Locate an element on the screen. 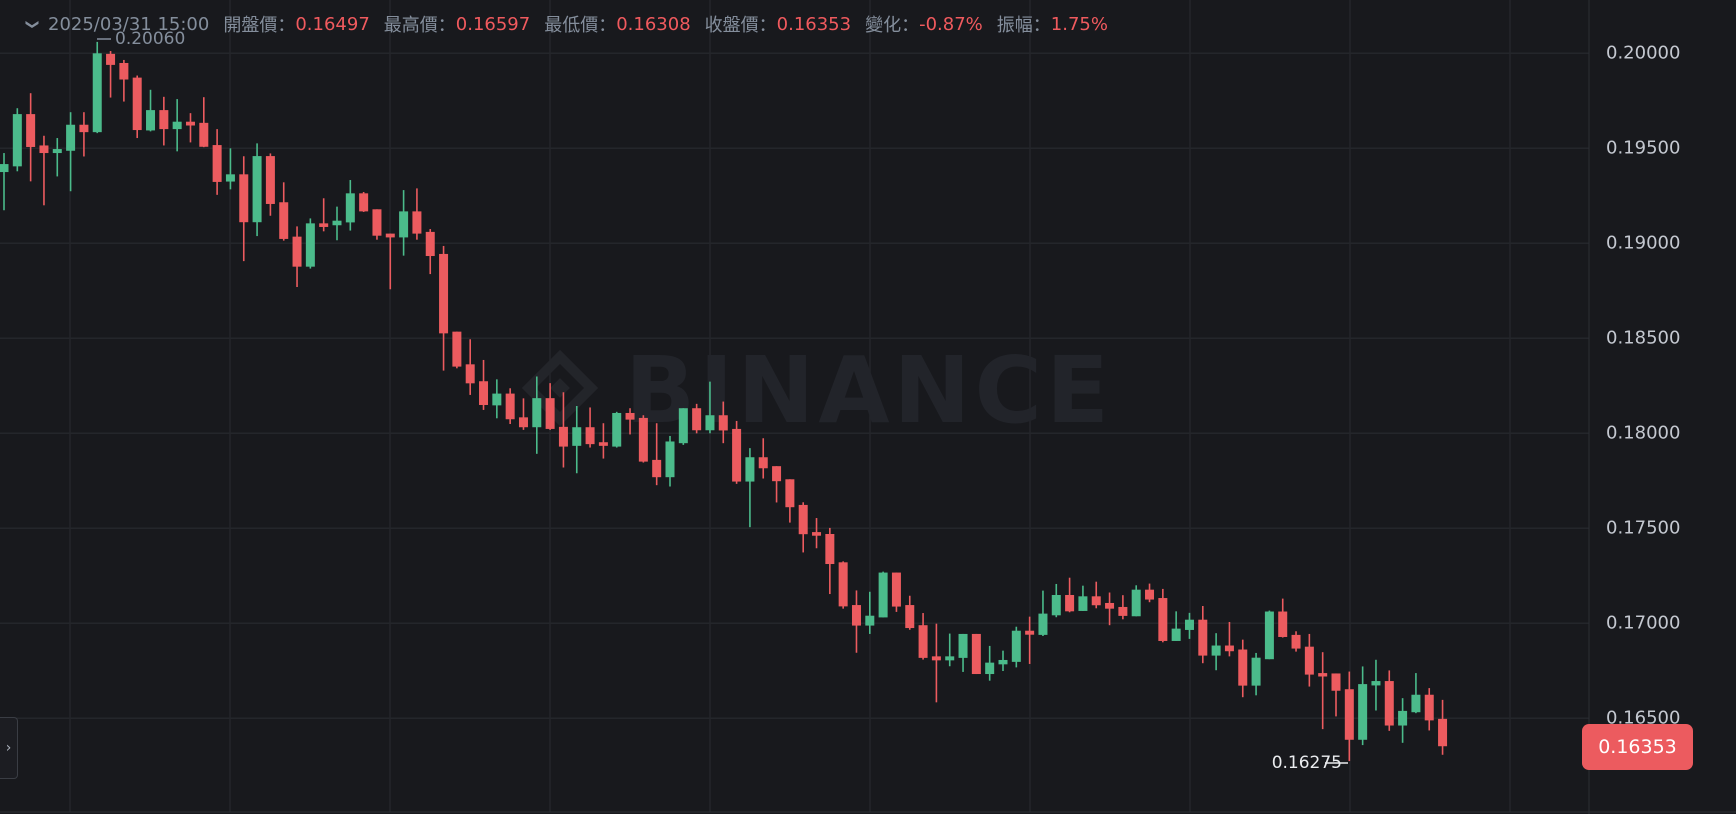  amplitude-label: 振幅： is located at coordinates (1023, 25).